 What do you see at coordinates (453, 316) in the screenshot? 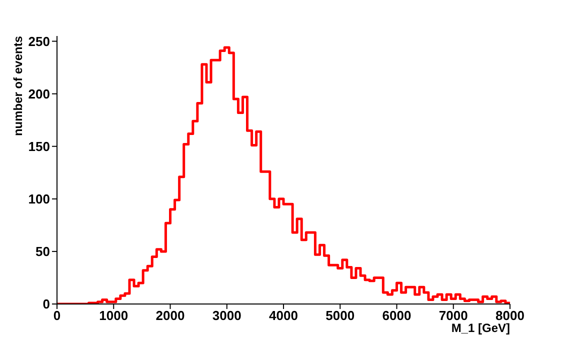
I see `x-tick-label: 7000` at bounding box center [453, 316].